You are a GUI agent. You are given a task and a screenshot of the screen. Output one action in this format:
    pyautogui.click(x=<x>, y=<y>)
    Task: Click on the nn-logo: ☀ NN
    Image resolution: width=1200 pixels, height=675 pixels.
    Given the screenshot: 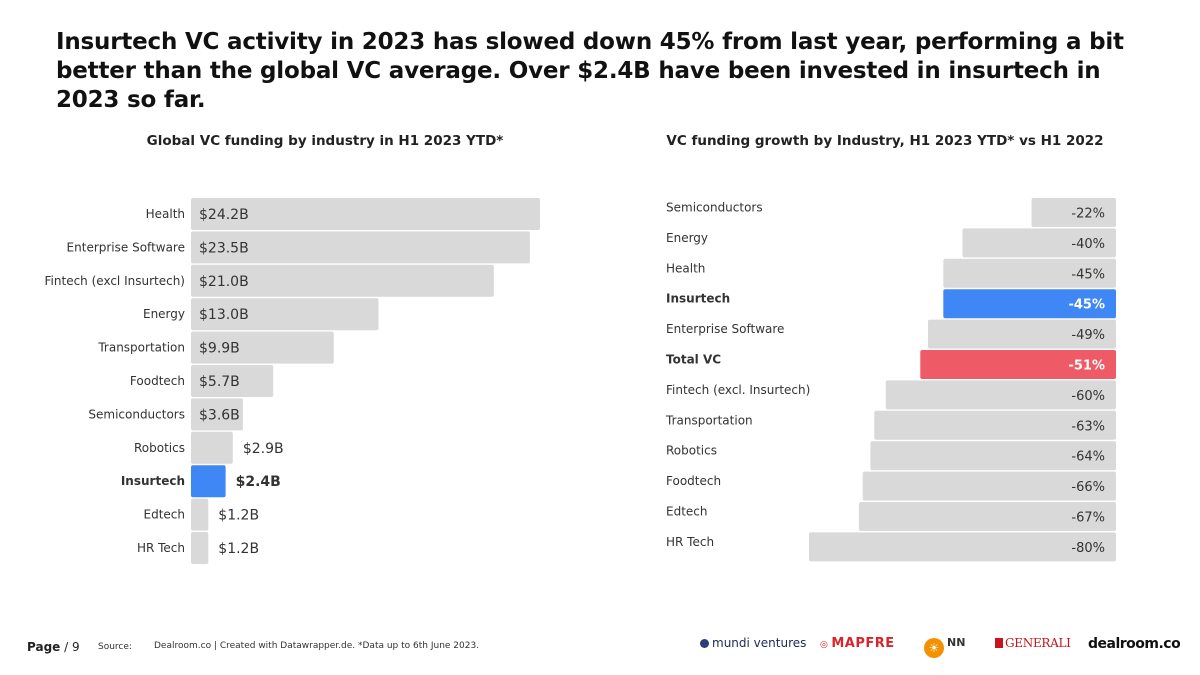 What is the action you would take?
    pyautogui.click(x=944, y=647)
    